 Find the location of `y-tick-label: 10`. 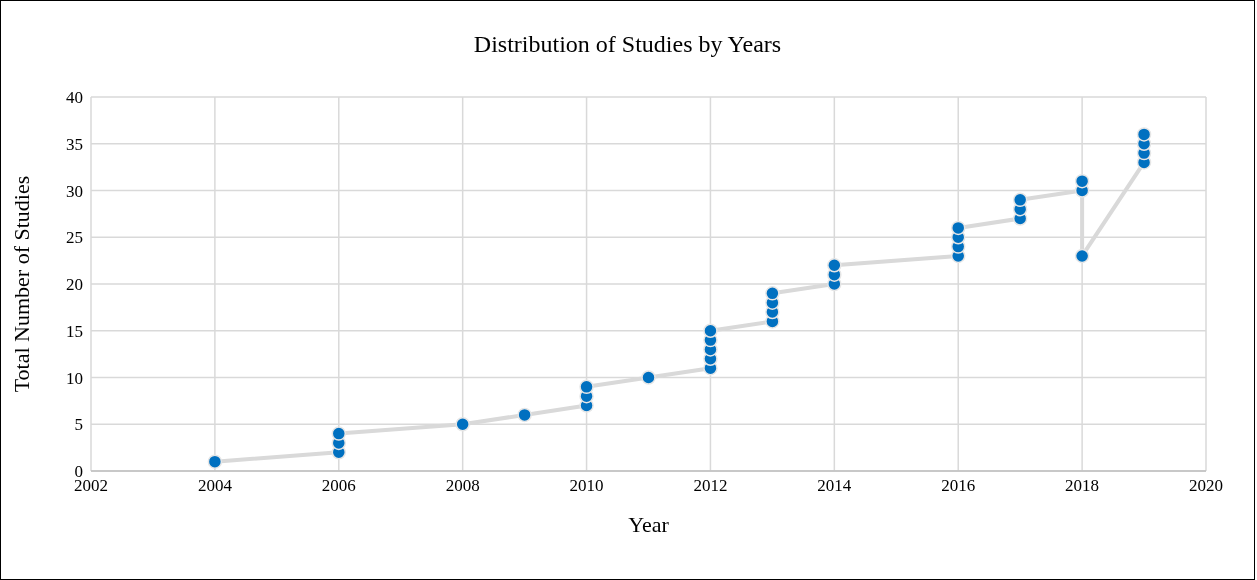

y-tick-label: 10 is located at coordinates (74, 378).